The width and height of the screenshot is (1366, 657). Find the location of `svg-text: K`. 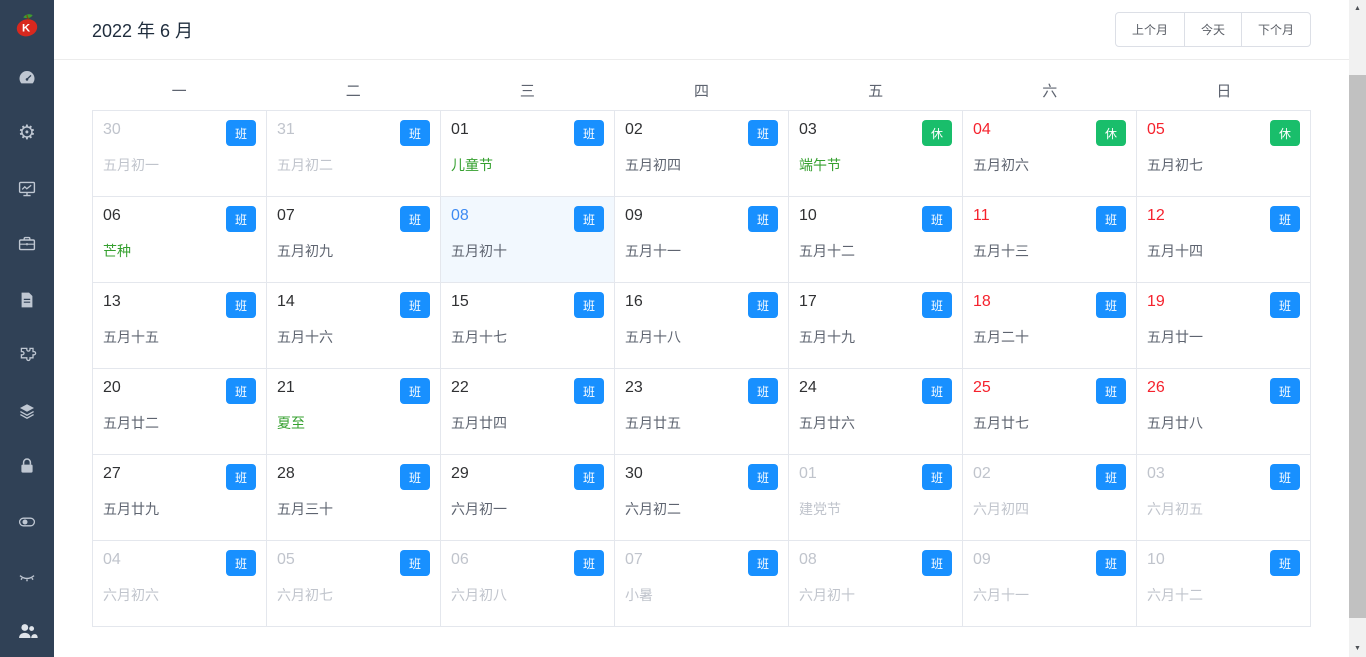

svg-text: K is located at coordinates (26, 29).